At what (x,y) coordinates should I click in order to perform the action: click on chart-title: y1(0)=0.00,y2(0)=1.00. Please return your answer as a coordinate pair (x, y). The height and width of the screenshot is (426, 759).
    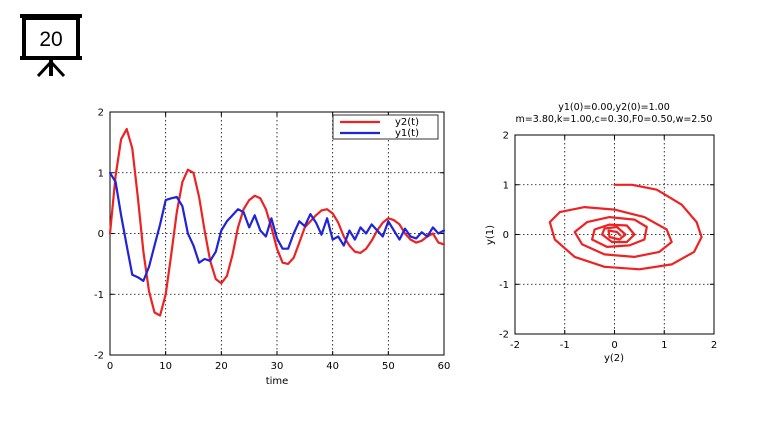
    Looking at the image, I should click on (614, 107).